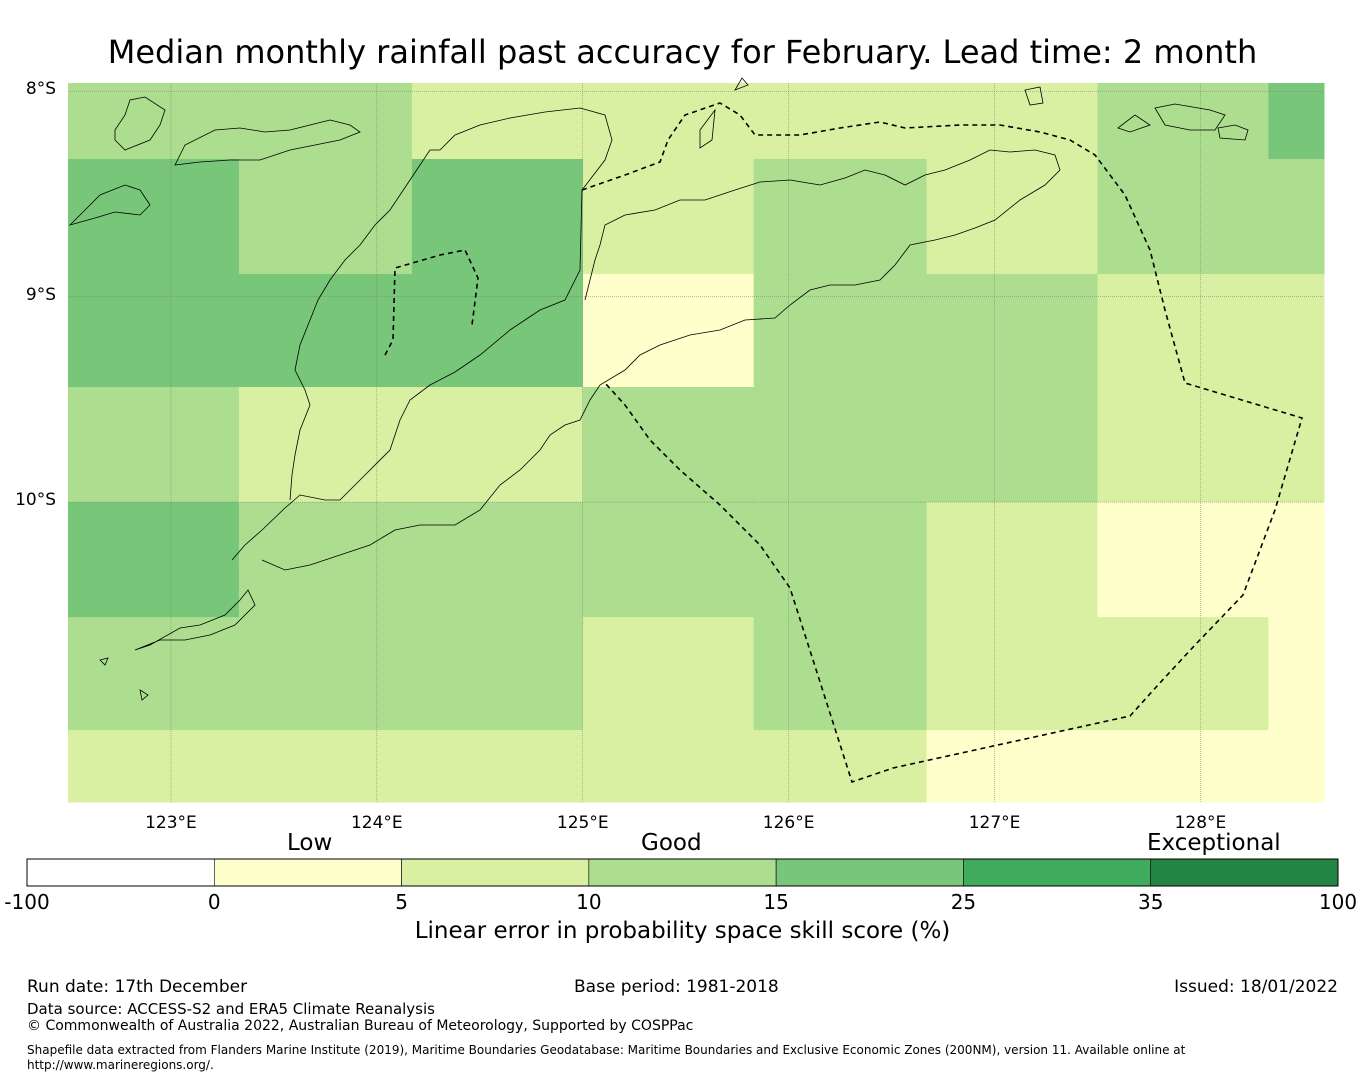 The width and height of the screenshot is (1365, 1080). Describe the element at coordinates (267, 142) in the screenshot. I see `pantar-island` at that location.